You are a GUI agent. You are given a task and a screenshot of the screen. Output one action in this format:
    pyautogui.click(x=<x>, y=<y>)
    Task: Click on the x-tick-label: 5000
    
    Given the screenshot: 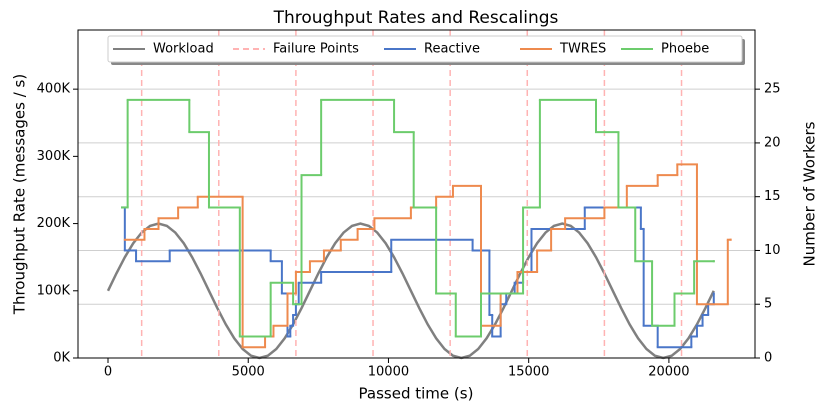 What is the action you would take?
    pyautogui.click(x=248, y=372)
    